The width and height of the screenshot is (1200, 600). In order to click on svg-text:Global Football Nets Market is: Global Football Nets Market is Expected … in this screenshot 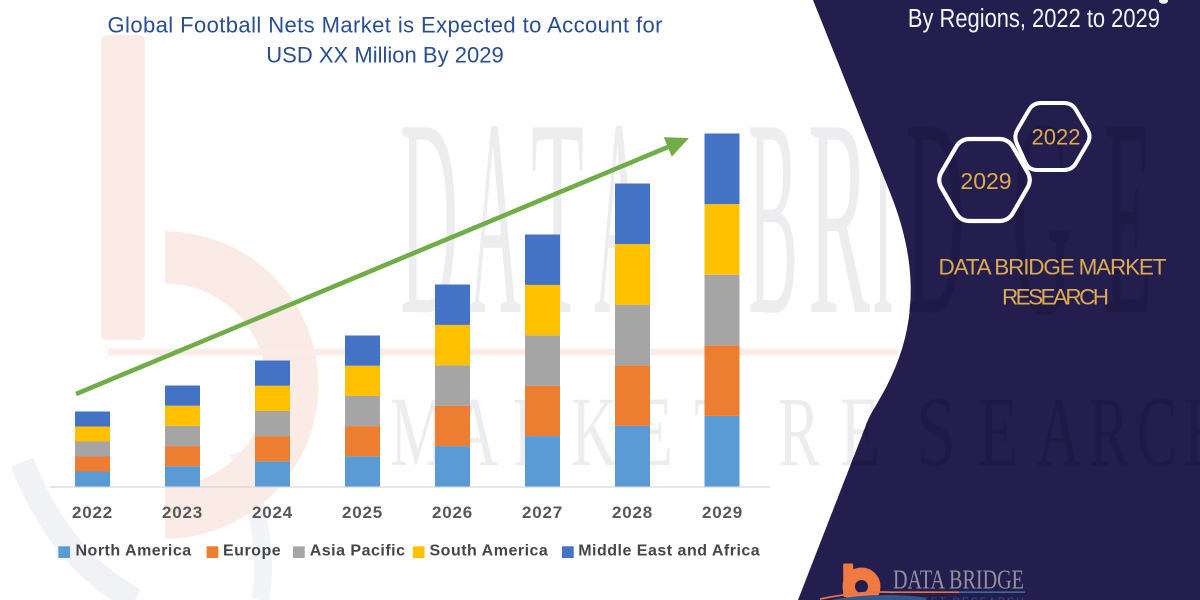, I will do `click(385, 24)`.